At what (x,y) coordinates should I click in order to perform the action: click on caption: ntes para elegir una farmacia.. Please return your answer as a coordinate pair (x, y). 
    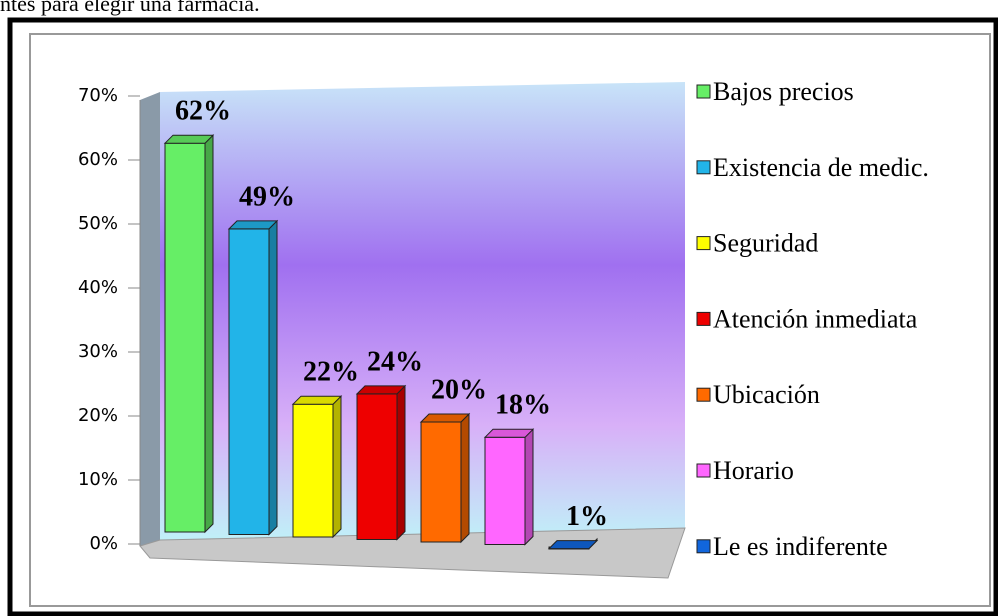
    Looking at the image, I should click on (130, 8).